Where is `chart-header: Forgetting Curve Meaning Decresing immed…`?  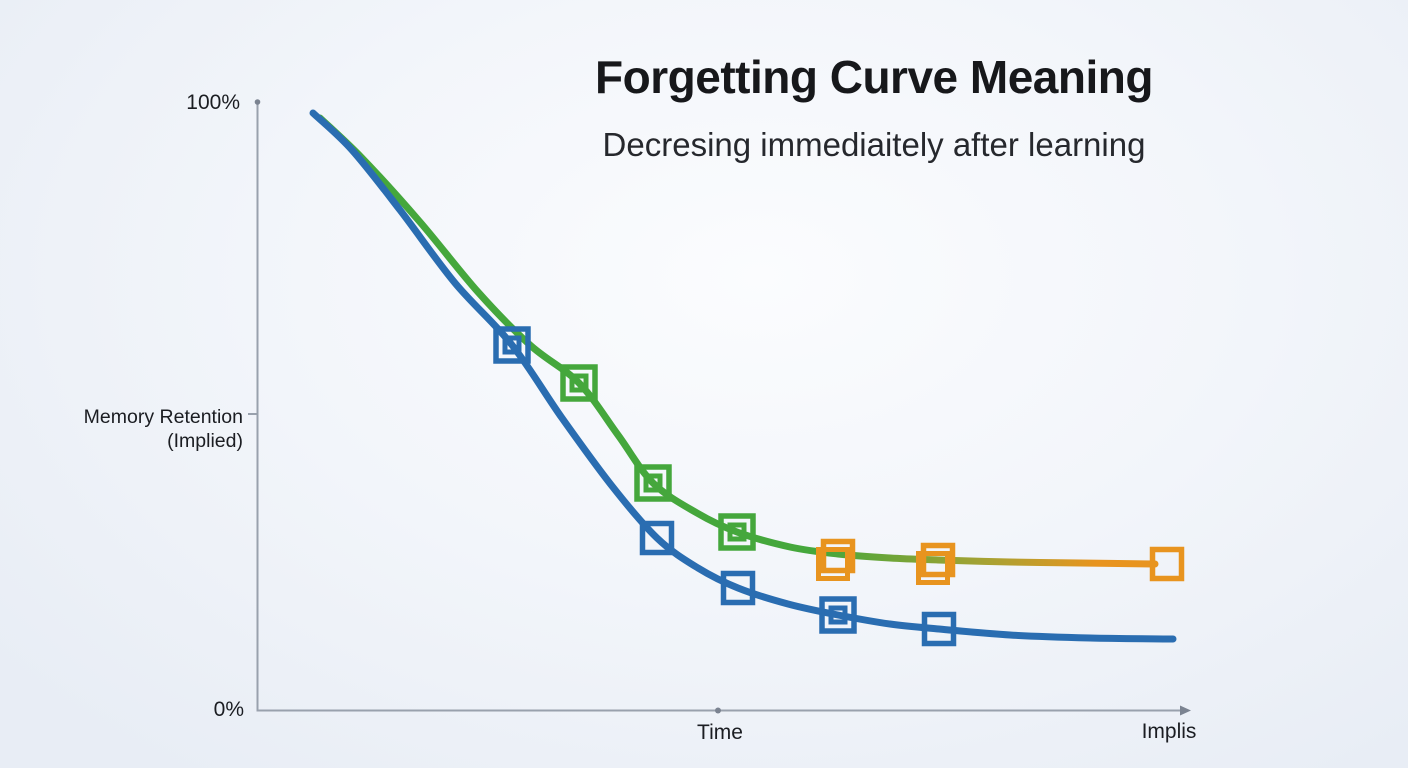
chart-header: Forgetting Curve Meaning Decresing immed… is located at coordinates (874, 107).